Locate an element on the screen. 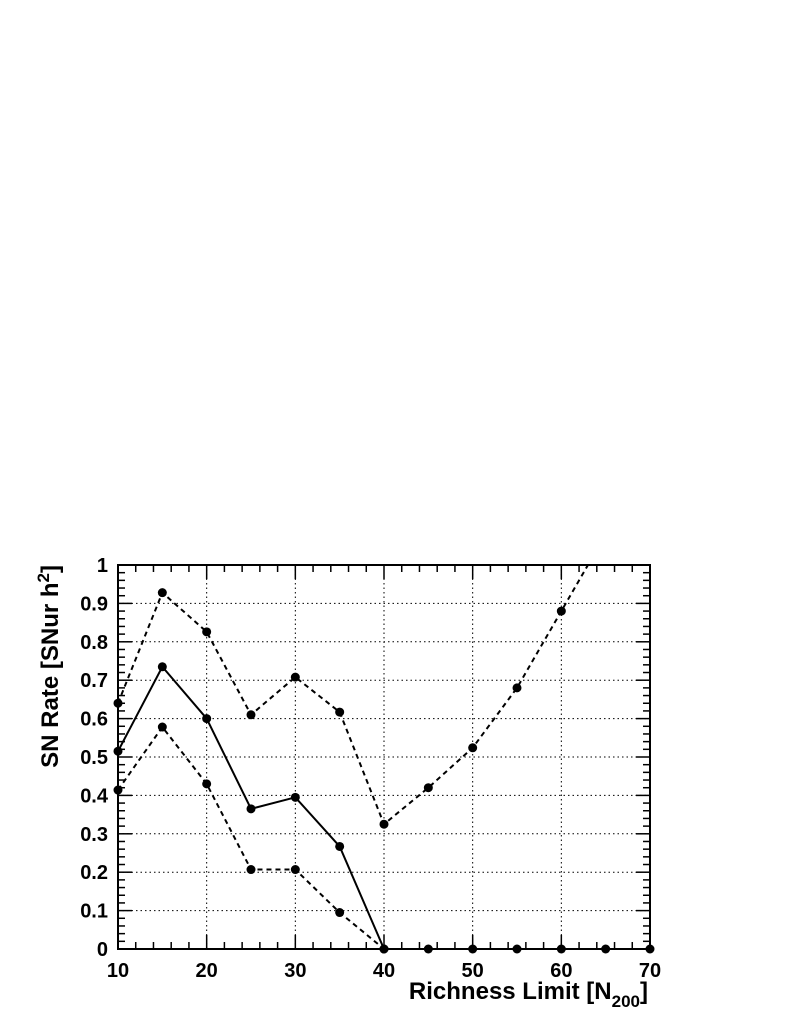  y-tick-label: 0.3 is located at coordinates (94, 835).